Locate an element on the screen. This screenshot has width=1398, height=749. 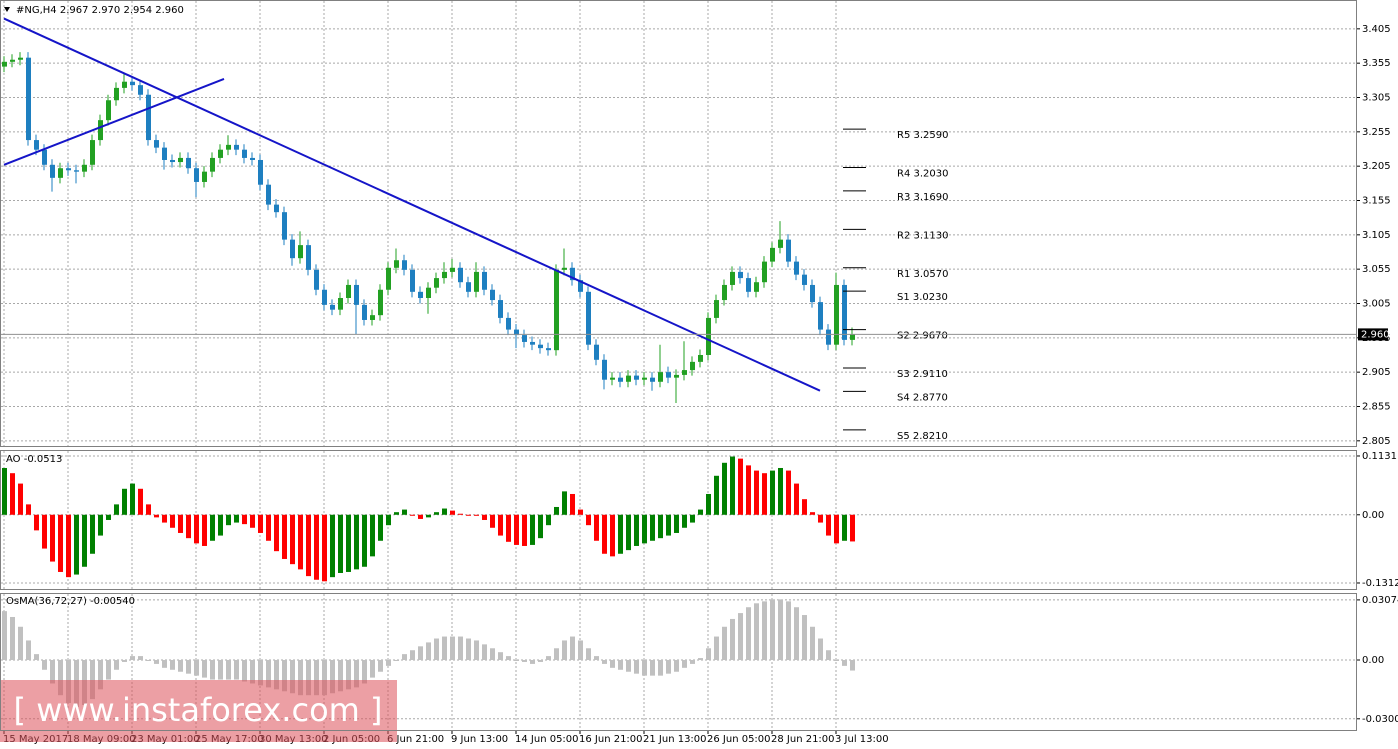
y-tick-label: 3.305 is located at coordinates (1376, 98).